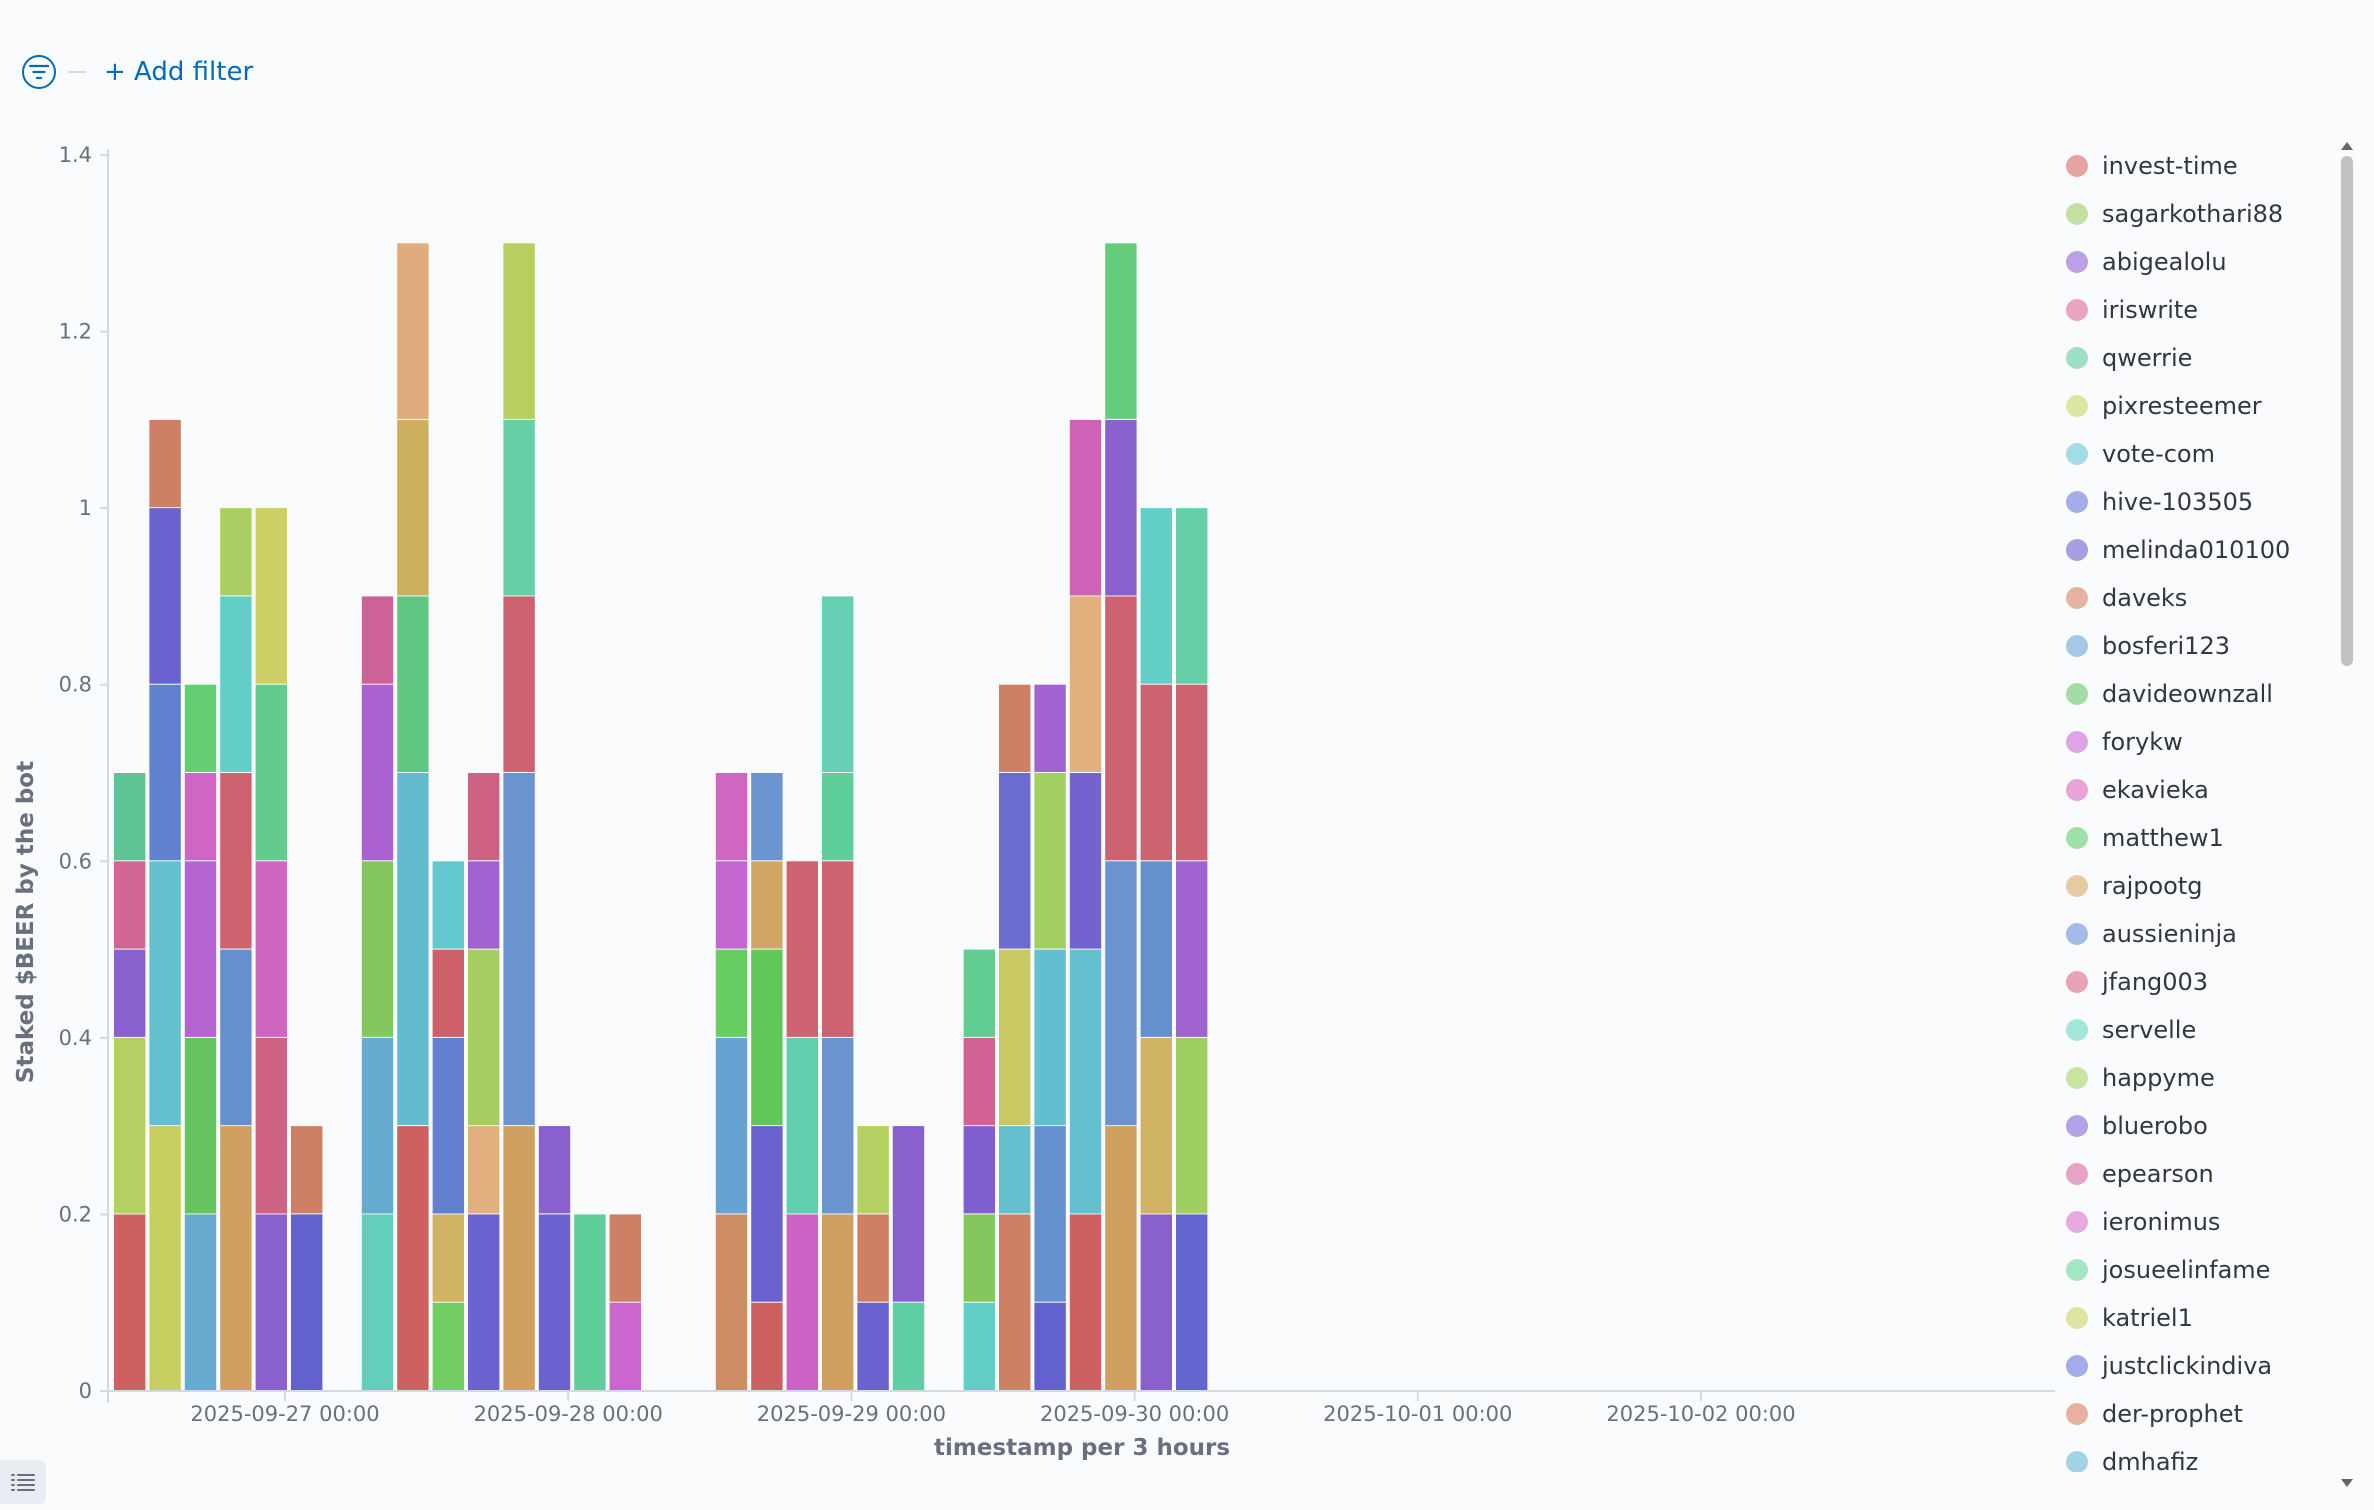 The height and width of the screenshot is (1510, 2374). What do you see at coordinates (2197, 454) in the screenshot?
I see `legend-item: vote-com` at bounding box center [2197, 454].